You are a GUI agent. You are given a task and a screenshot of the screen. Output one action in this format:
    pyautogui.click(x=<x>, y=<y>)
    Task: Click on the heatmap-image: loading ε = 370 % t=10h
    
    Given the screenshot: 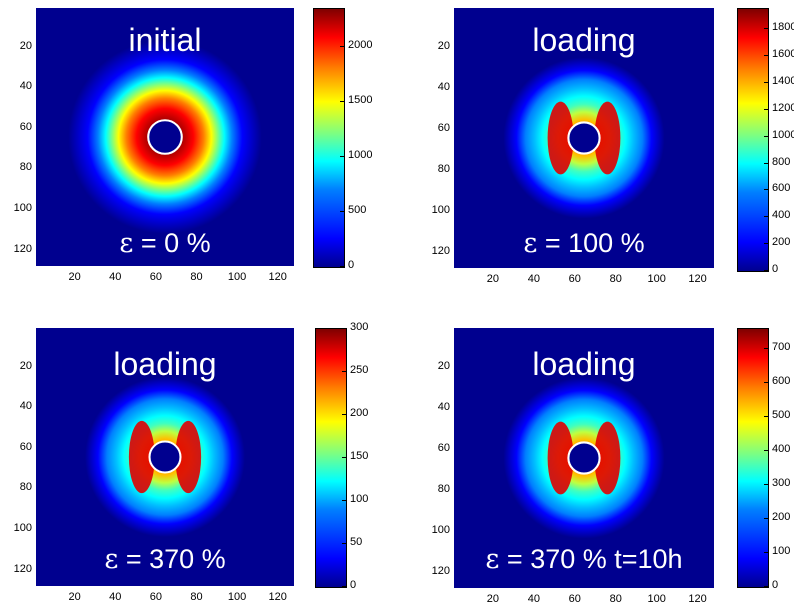 What is the action you would take?
    pyautogui.click(x=584, y=458)
    